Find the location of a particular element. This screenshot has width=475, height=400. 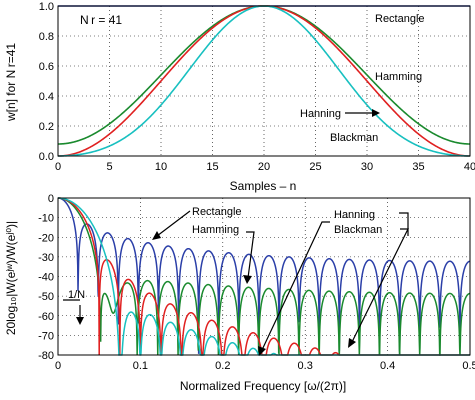

bottom-xtick-label: 0.4 is located at coordinates (387, 366).